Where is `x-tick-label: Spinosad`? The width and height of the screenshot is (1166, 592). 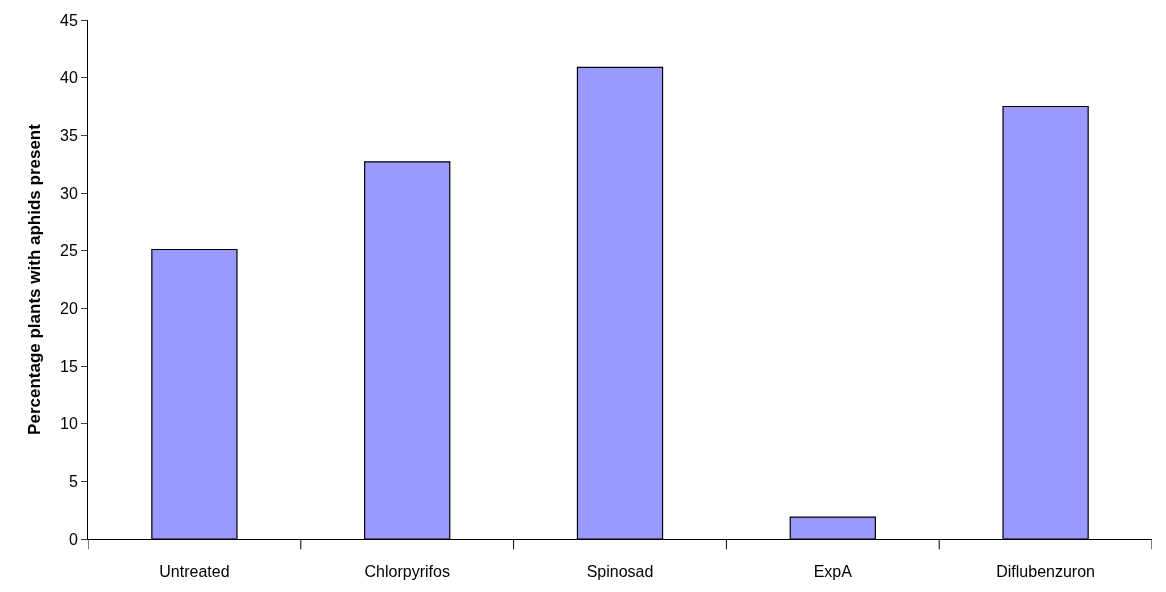 x-tick-label: Spinosad is located at coordinates (620, 572).